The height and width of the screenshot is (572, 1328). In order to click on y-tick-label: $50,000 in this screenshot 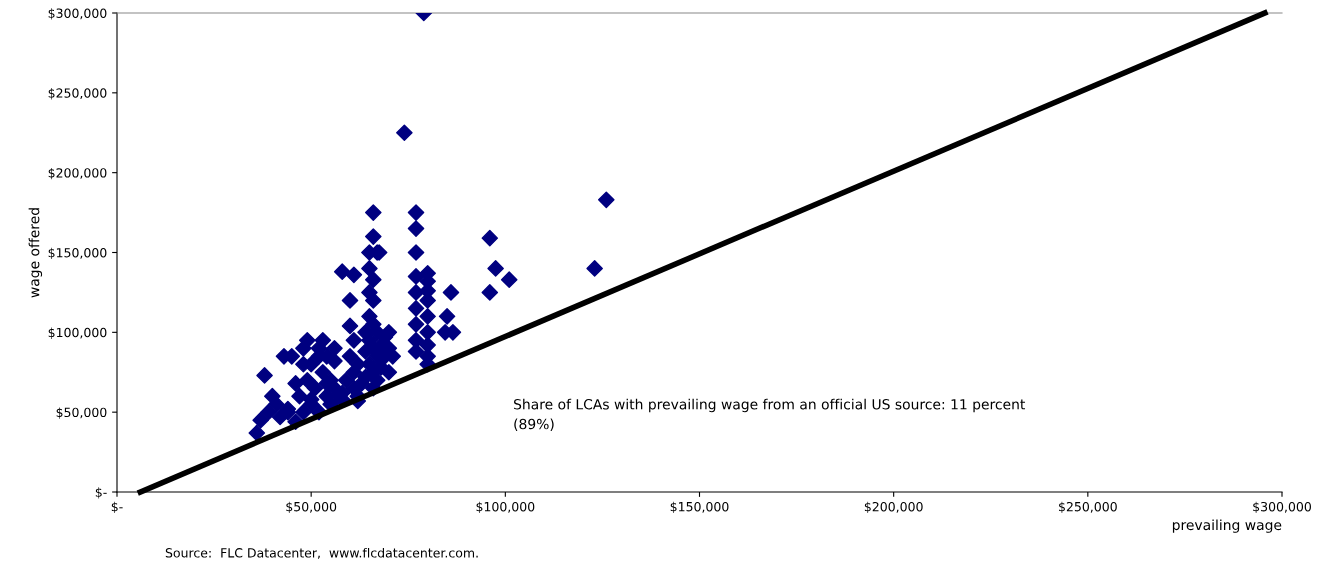, I will do `click(81, 413)`.